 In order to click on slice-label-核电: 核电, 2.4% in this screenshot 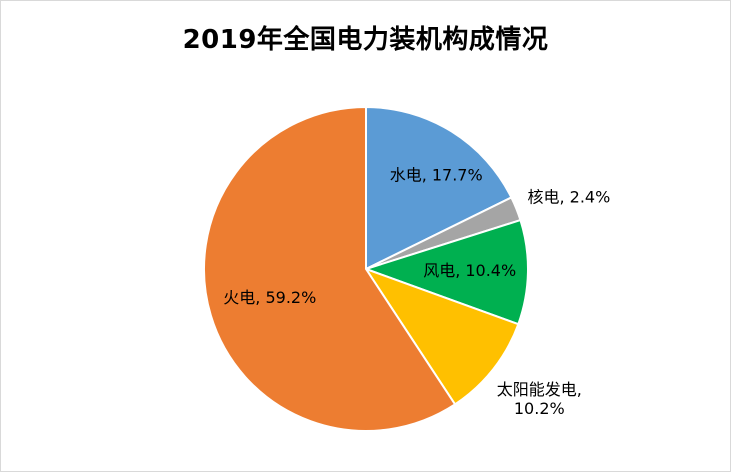, I will do `click(568, 197)`.